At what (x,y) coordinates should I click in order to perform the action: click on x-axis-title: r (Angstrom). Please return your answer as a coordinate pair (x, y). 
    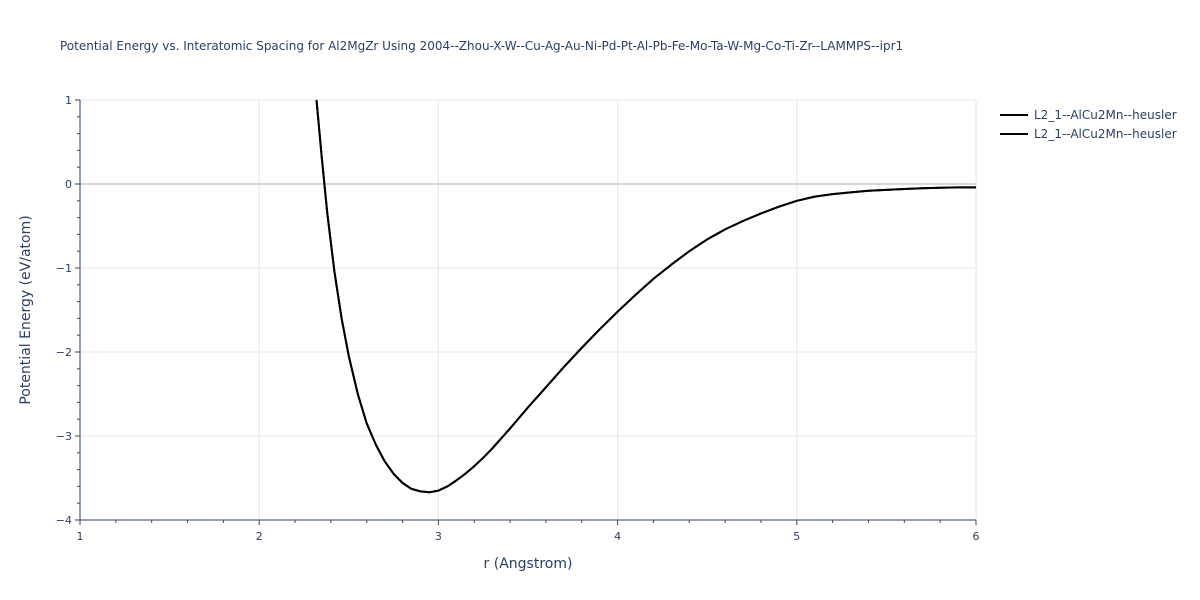
    Looking at the image, I should click on (528, 564).